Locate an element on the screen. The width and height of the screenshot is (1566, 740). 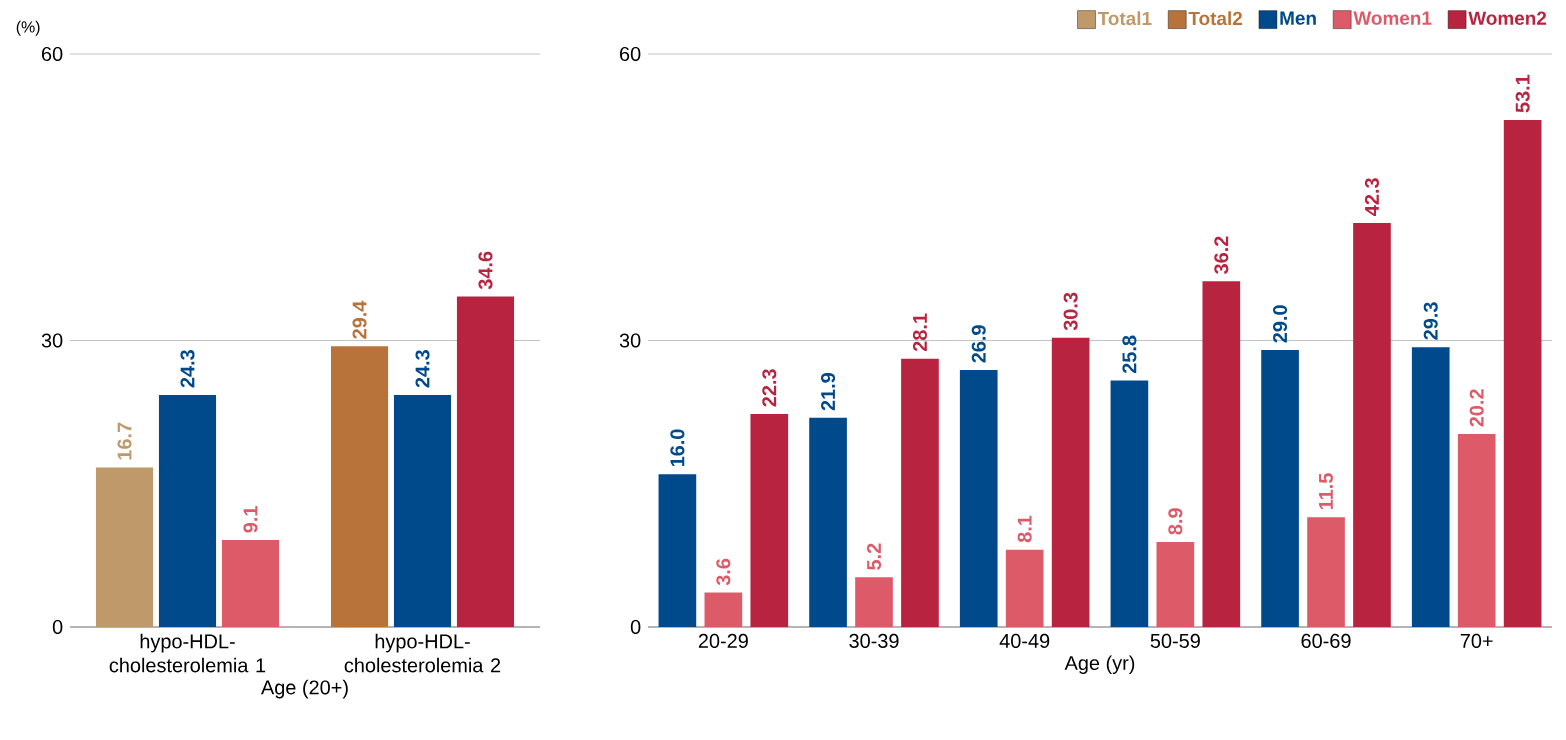
data-label: 11.5 is located at coordinates (1326, 491).